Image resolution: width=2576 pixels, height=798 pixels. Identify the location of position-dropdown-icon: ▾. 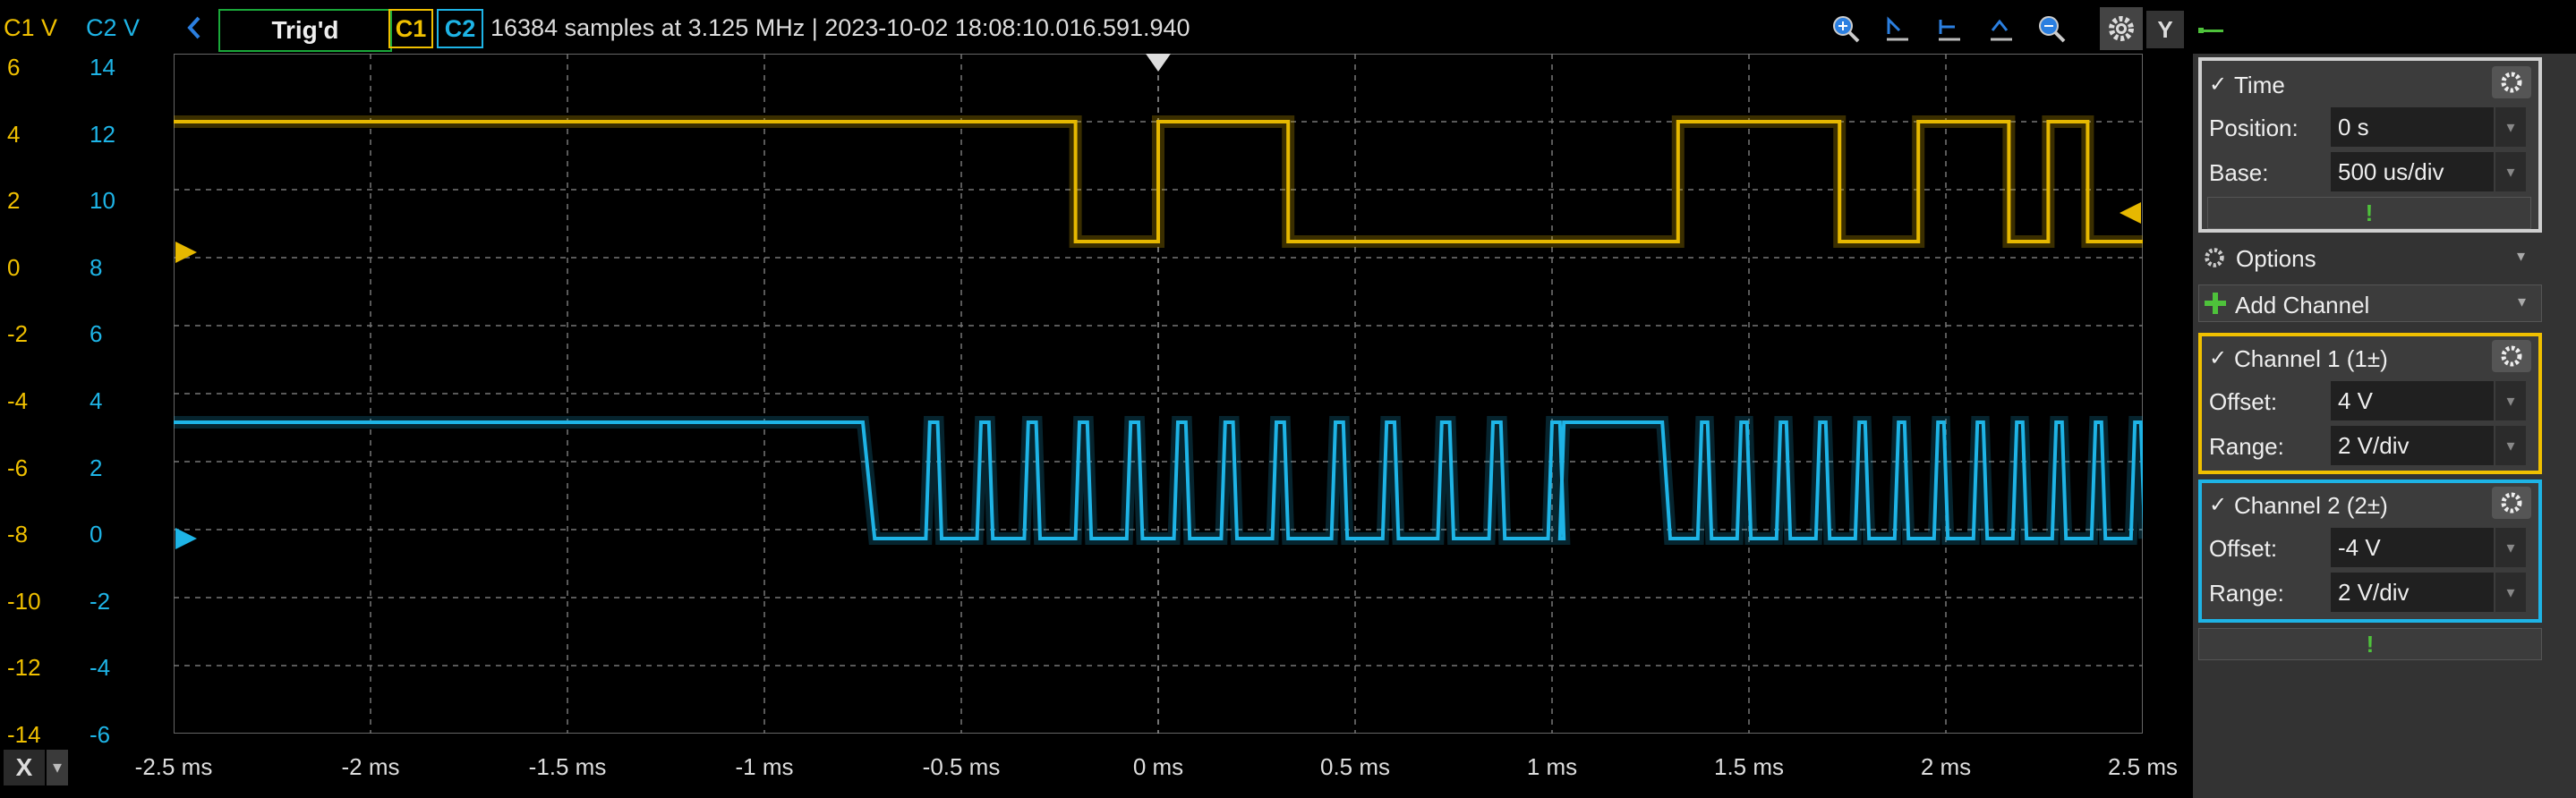
(2510, 127).